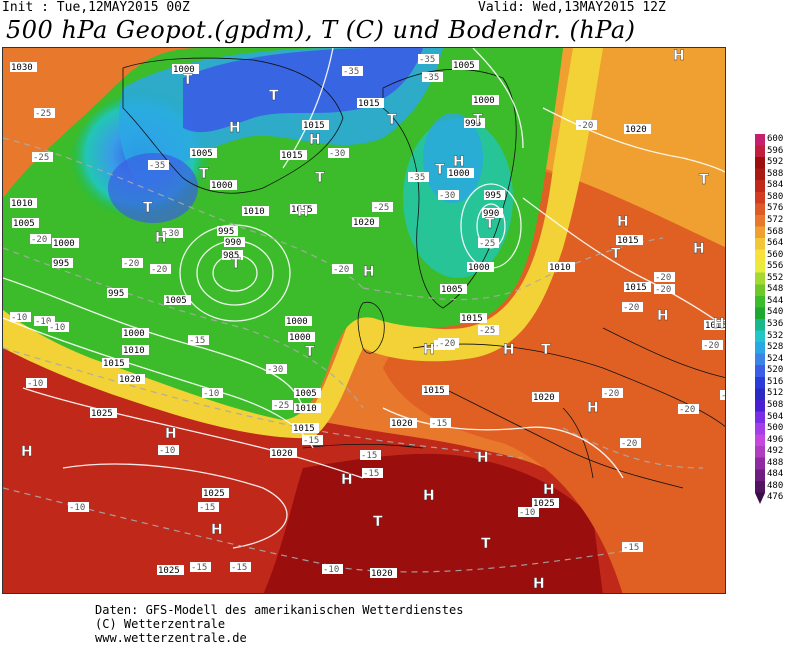  What do you see at coordinates (775, 358) in the screenshot?
I see `legend-value: 524` at bounding box center [775, 358].